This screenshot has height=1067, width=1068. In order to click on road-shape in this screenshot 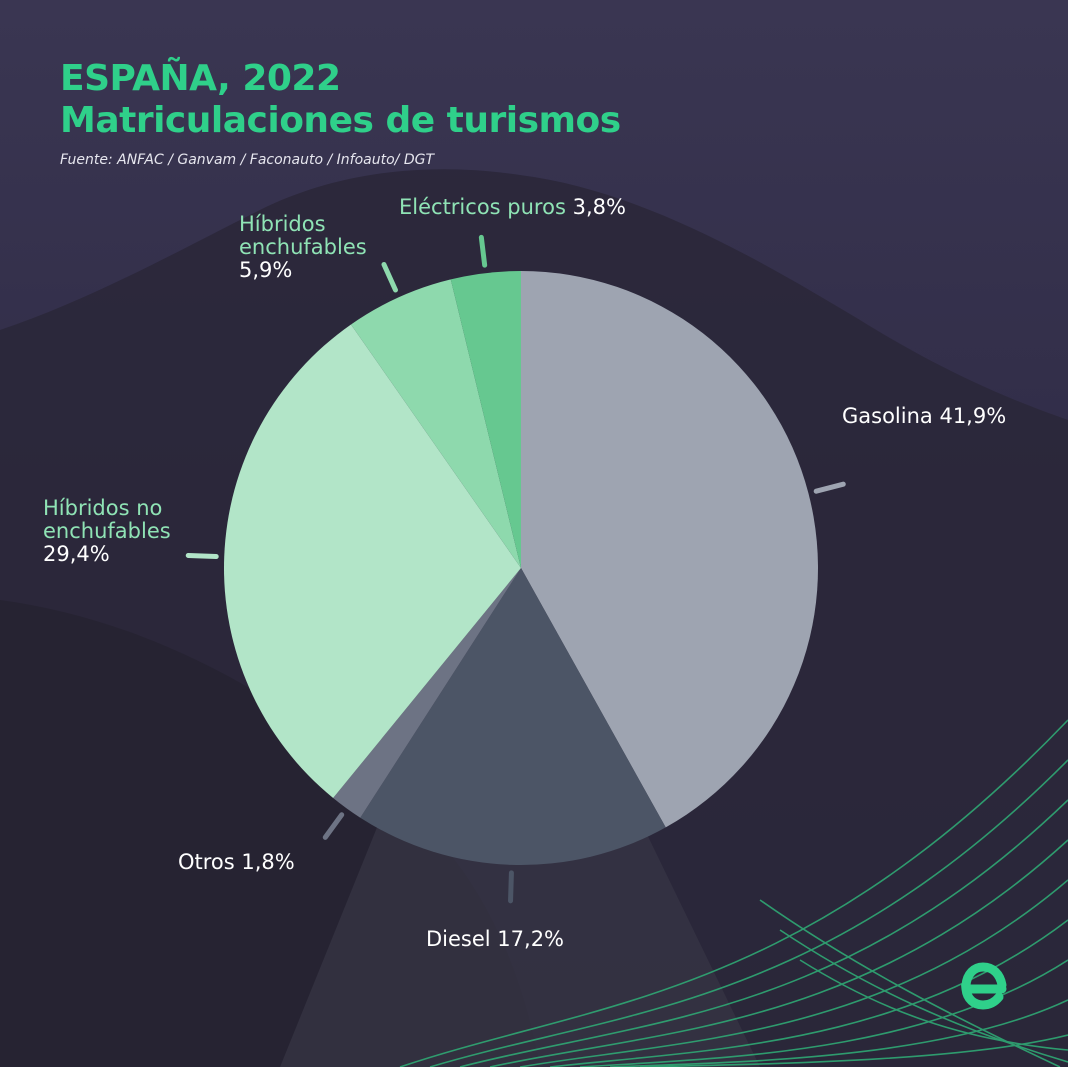, I will do `click(520, 943)`.